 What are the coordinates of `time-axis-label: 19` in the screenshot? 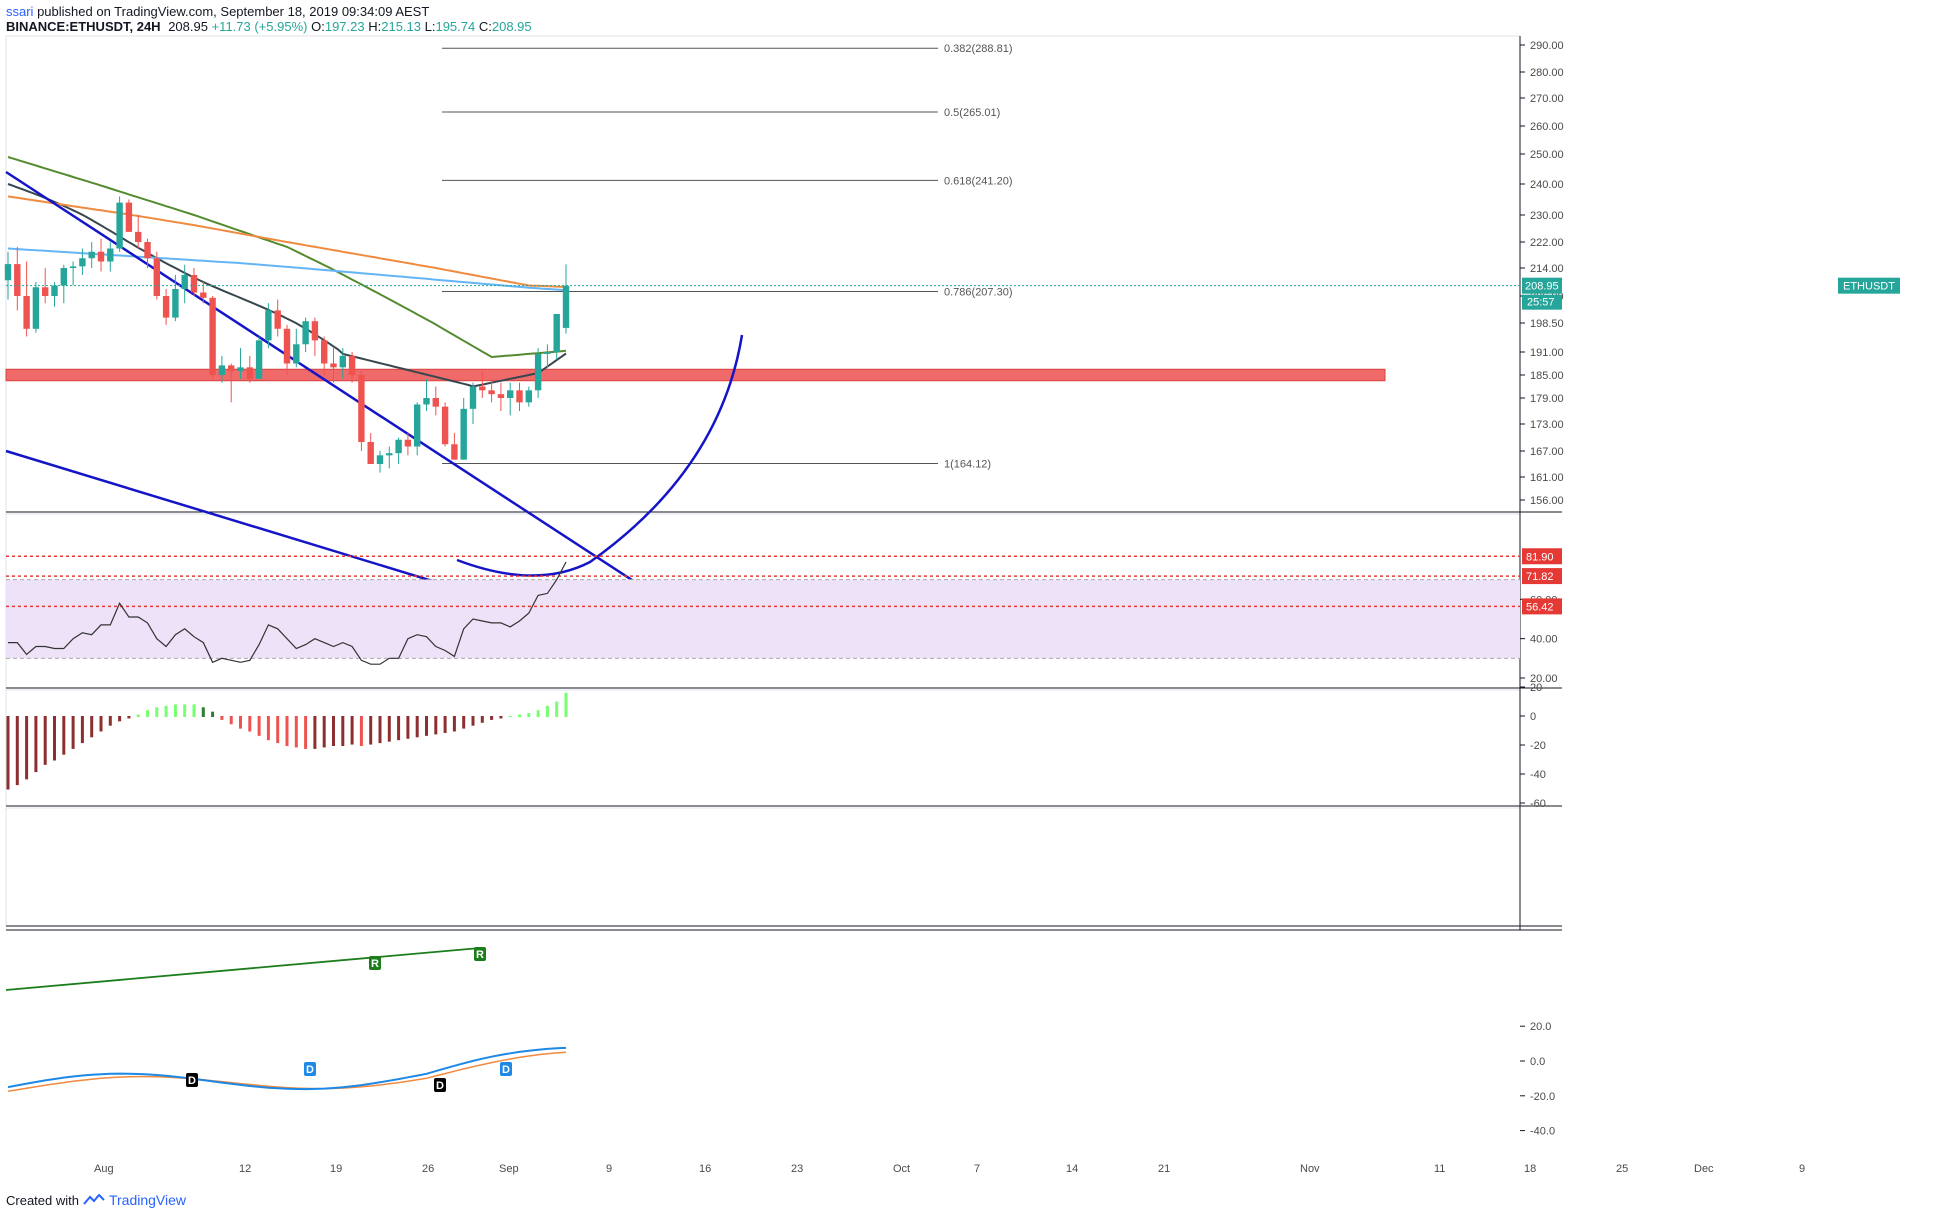 It's located at (336, 1169).